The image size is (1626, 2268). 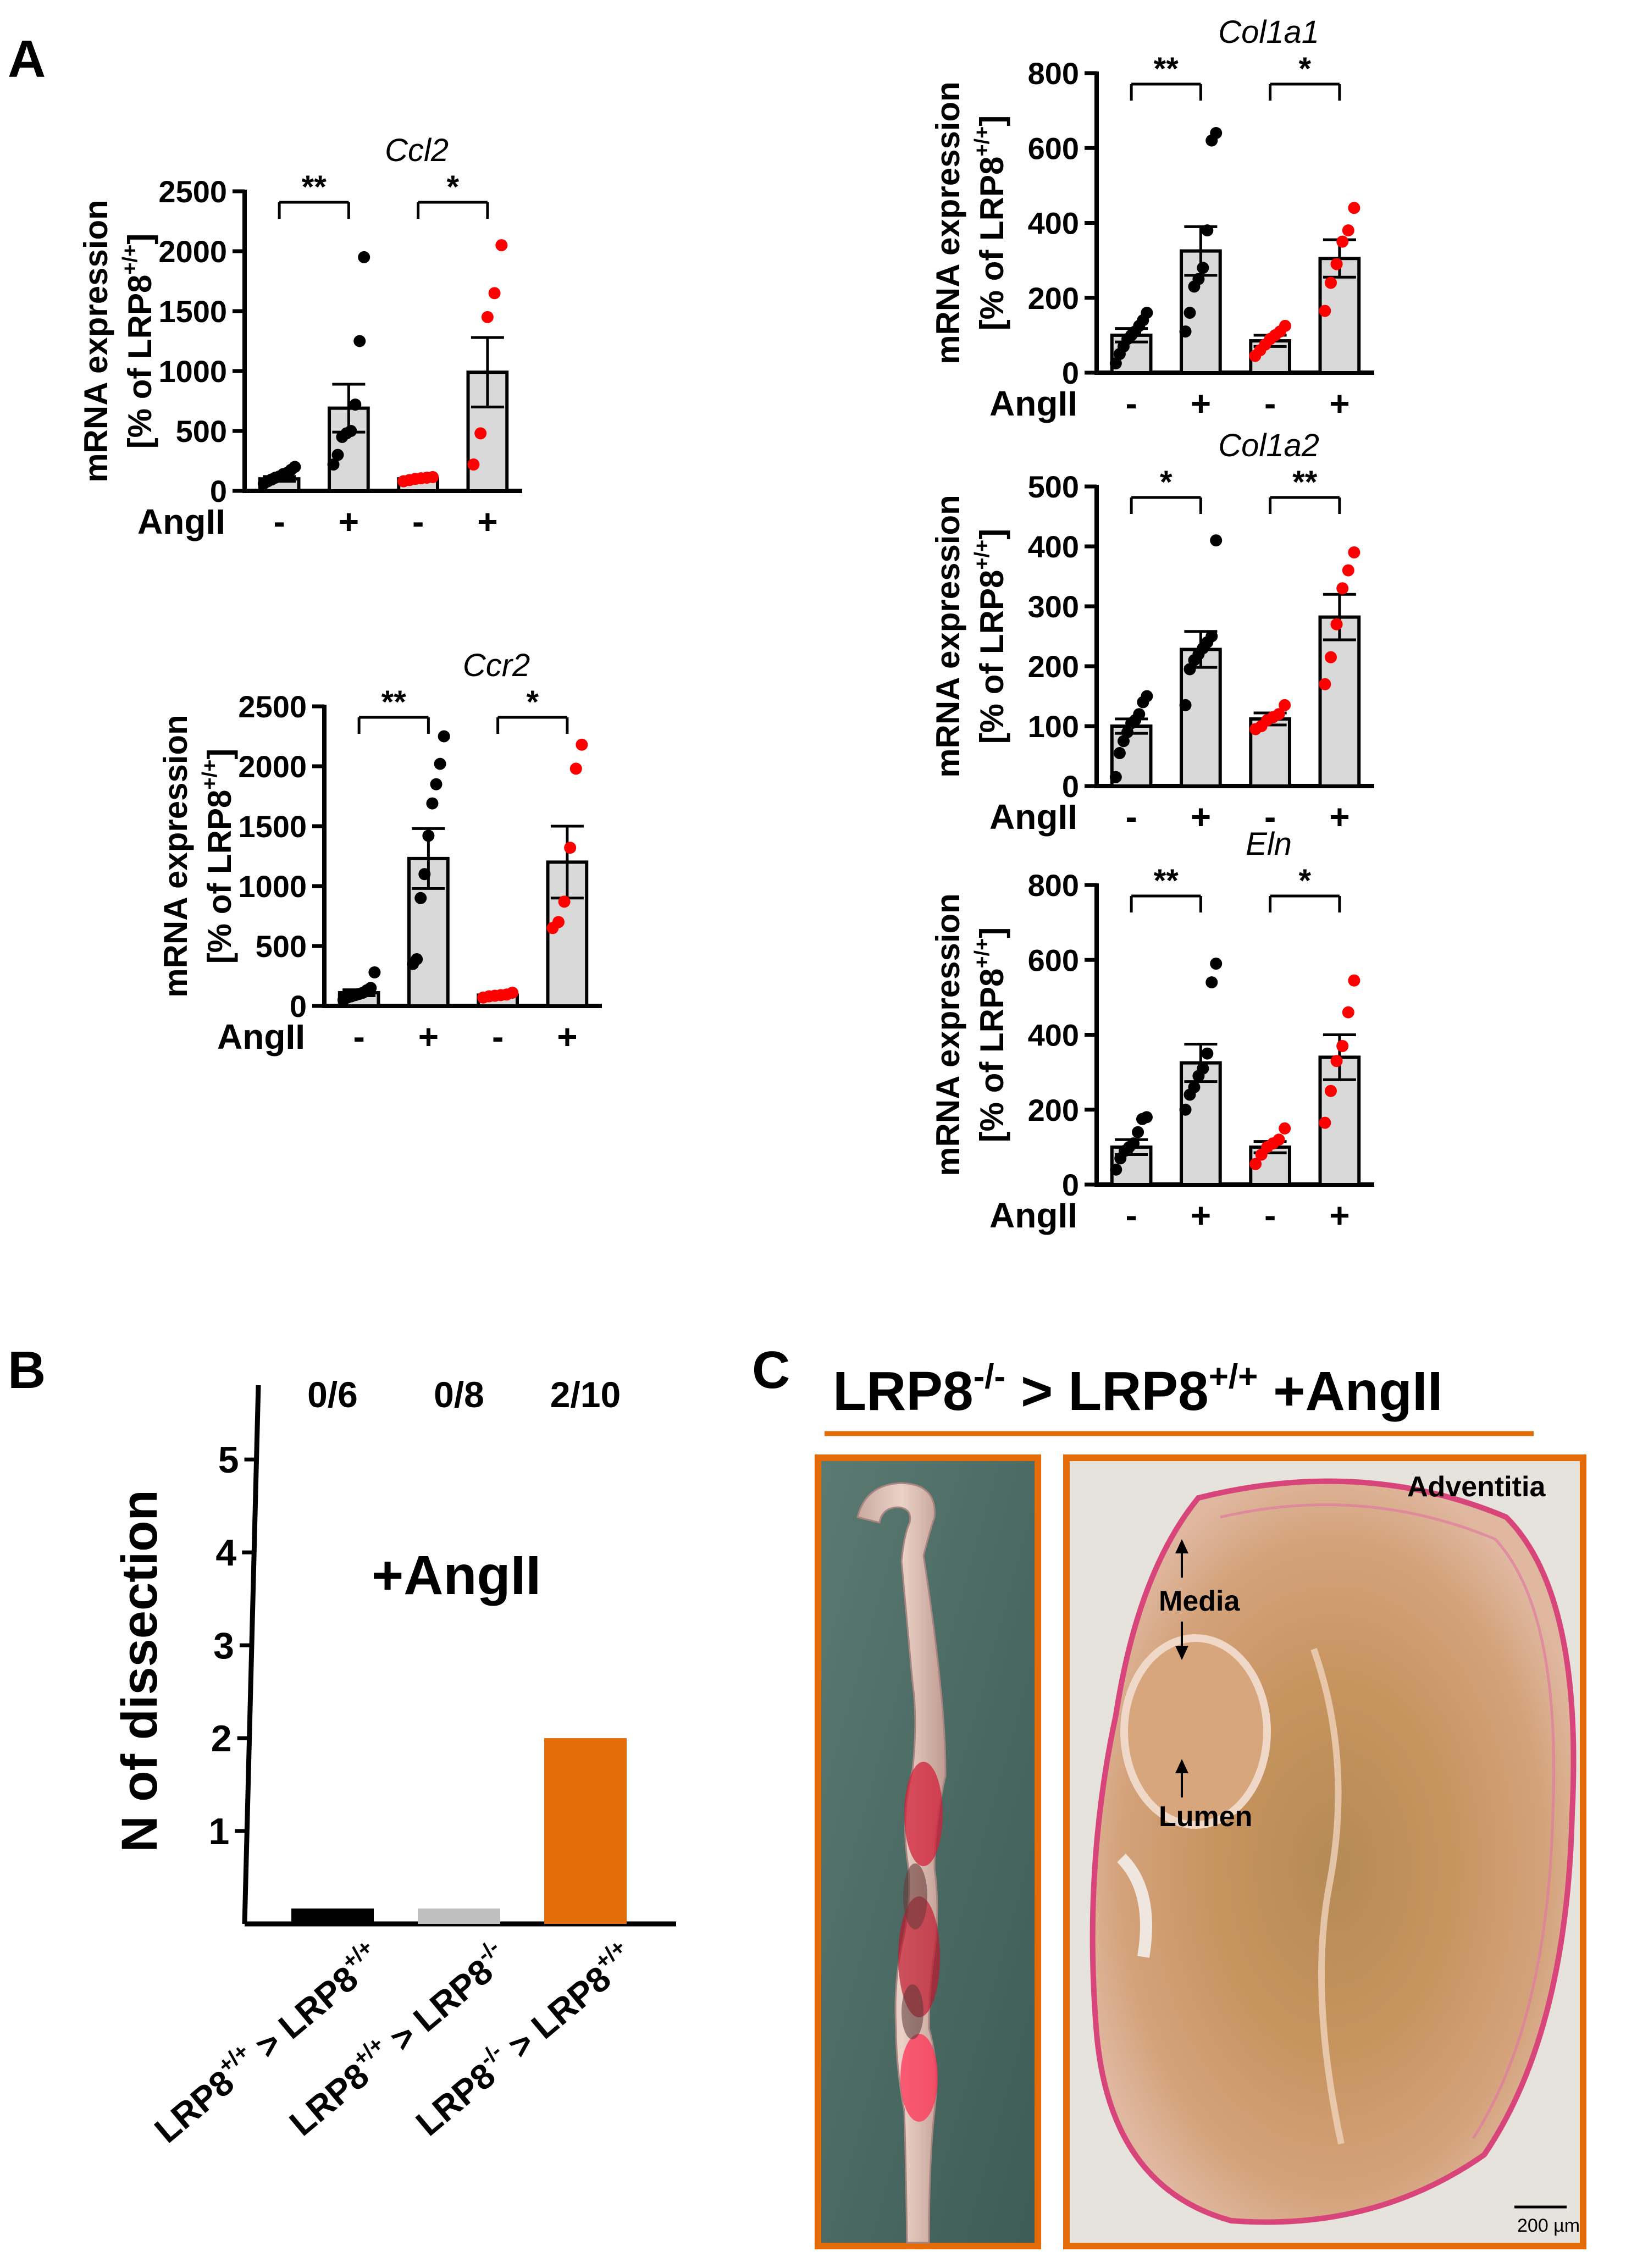 I want to click on y-tick-label: 300, so click(x=1053, y=606).